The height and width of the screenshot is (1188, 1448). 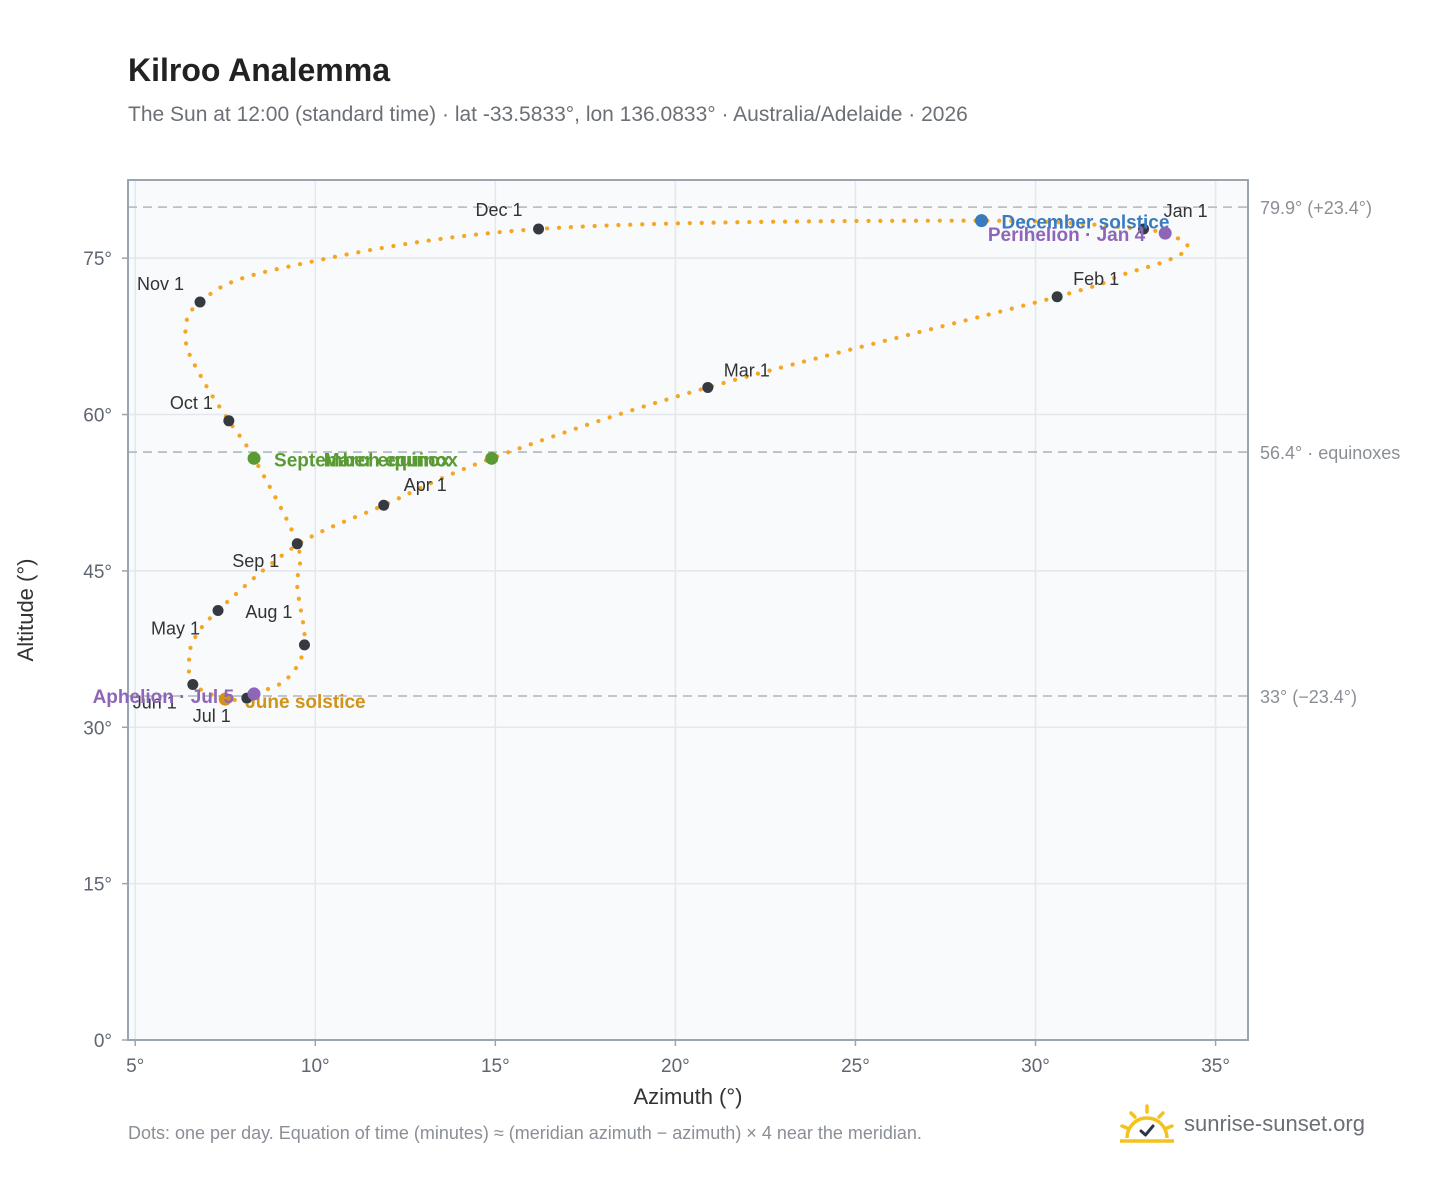 What do you see at coordinates (1096, 279) in the screenshot?
I see `month-label: Feb 1` at bounding box center [1096, 279].